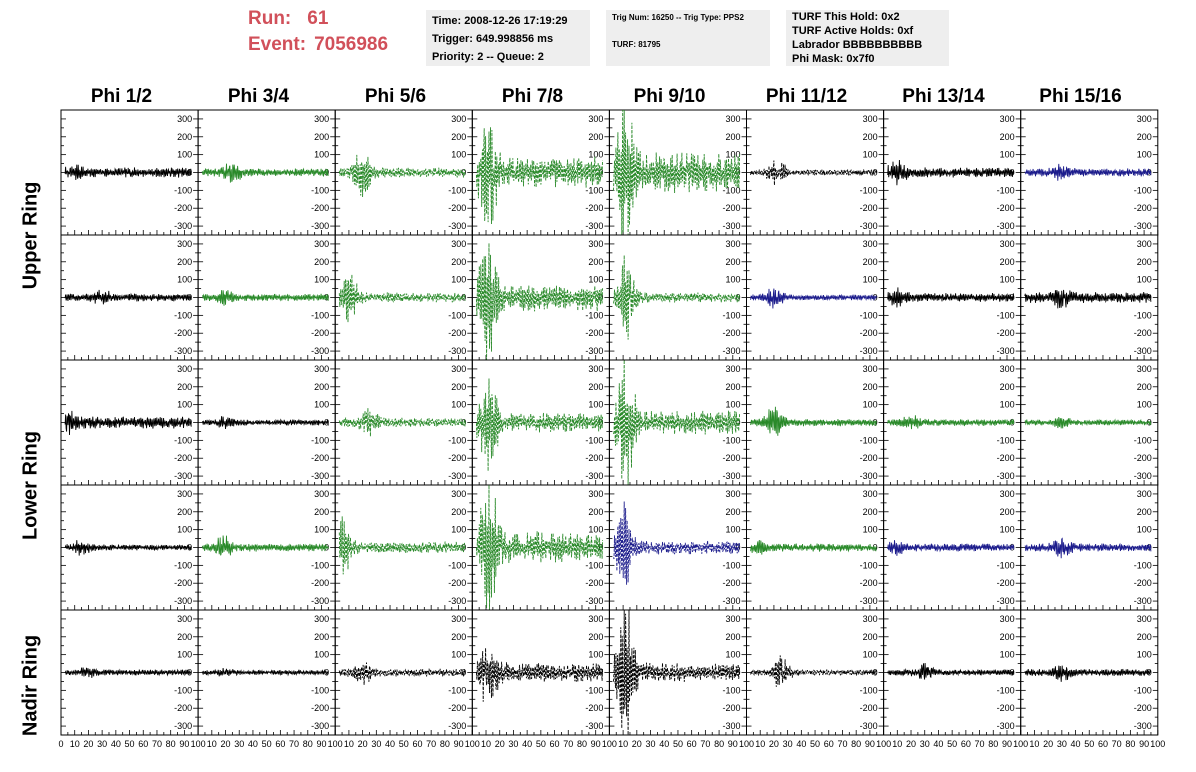 The height and width of the screenshot is (772, 1196). What do you see at coordinates (532, 96) in the screenshot?
I see `column-header-phi-7-8: Phi 7/8` at bounding box center [532, 96].